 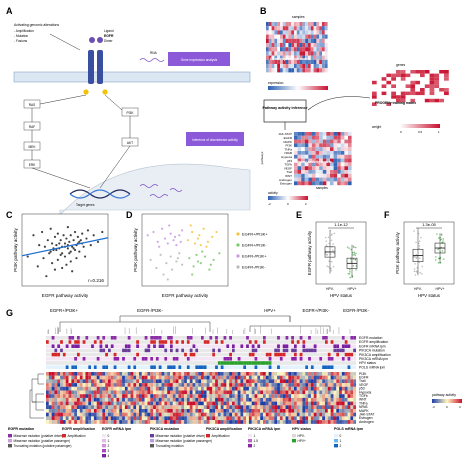 I want to click on panel-letter-c: C, so click(x=9, y=215).